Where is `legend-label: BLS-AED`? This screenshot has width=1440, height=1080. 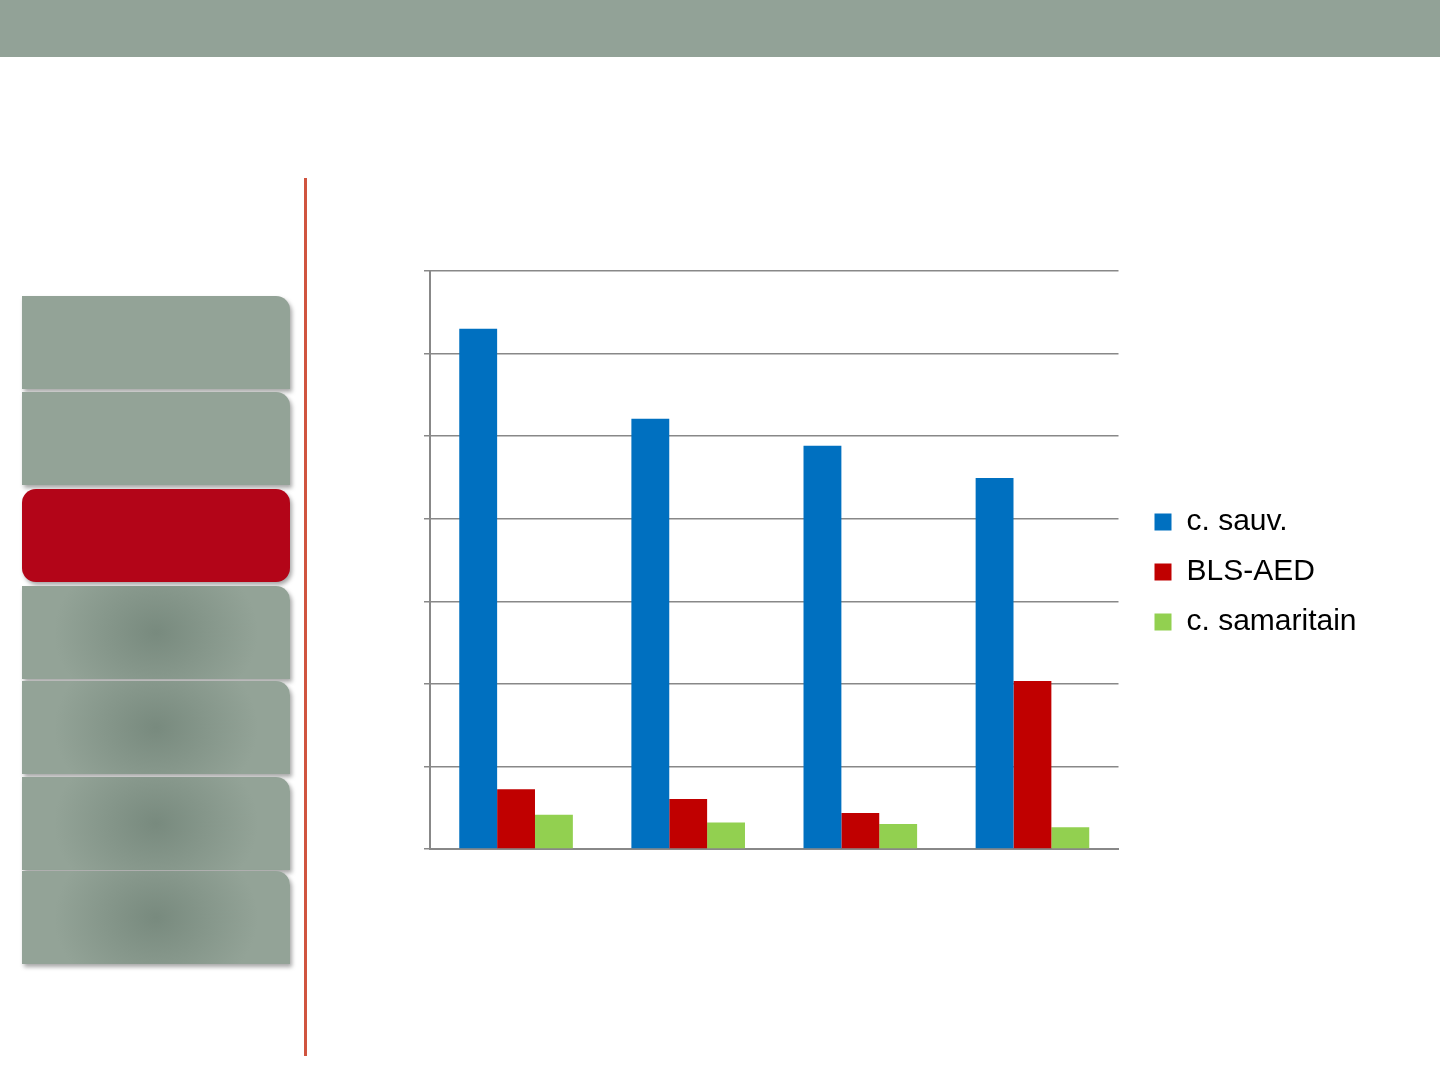
legend-label: BLS-AED is located at coordinates (1250, 570).